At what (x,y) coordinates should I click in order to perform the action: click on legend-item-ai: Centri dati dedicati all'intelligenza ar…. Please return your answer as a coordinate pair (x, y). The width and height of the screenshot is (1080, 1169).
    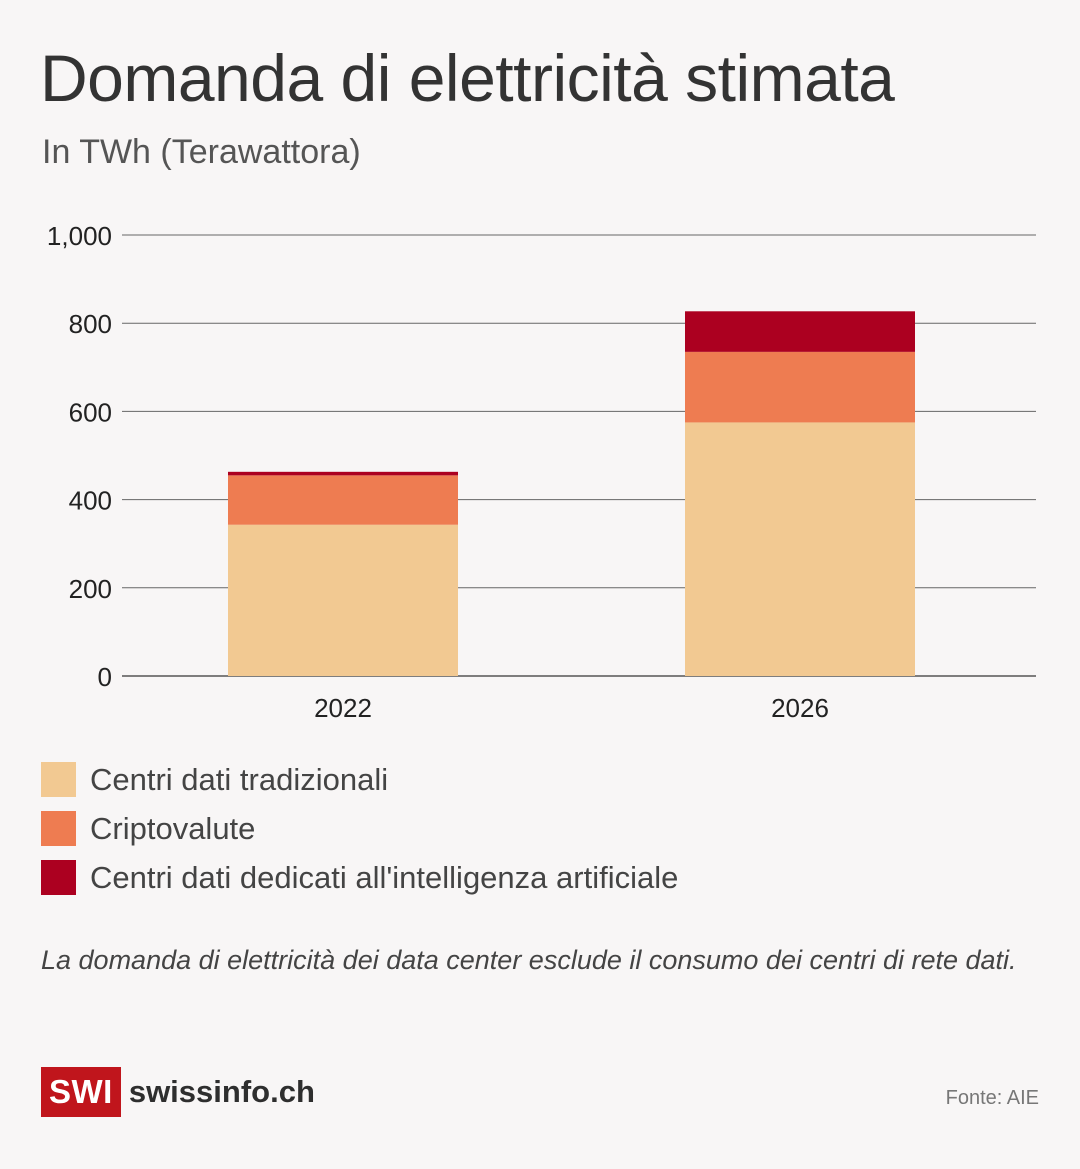
    Looking at the image, I should click on (359, 877).